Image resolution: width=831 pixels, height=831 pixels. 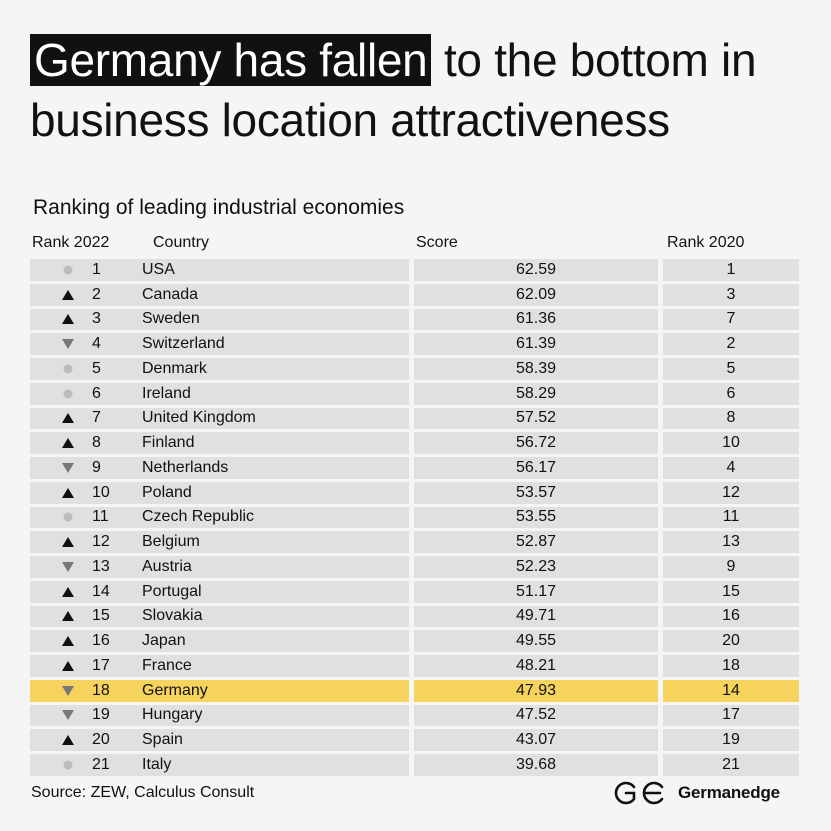 I want to click on source-note: Source: ZEW, Calculus Consult, so click(x=143, y=792).